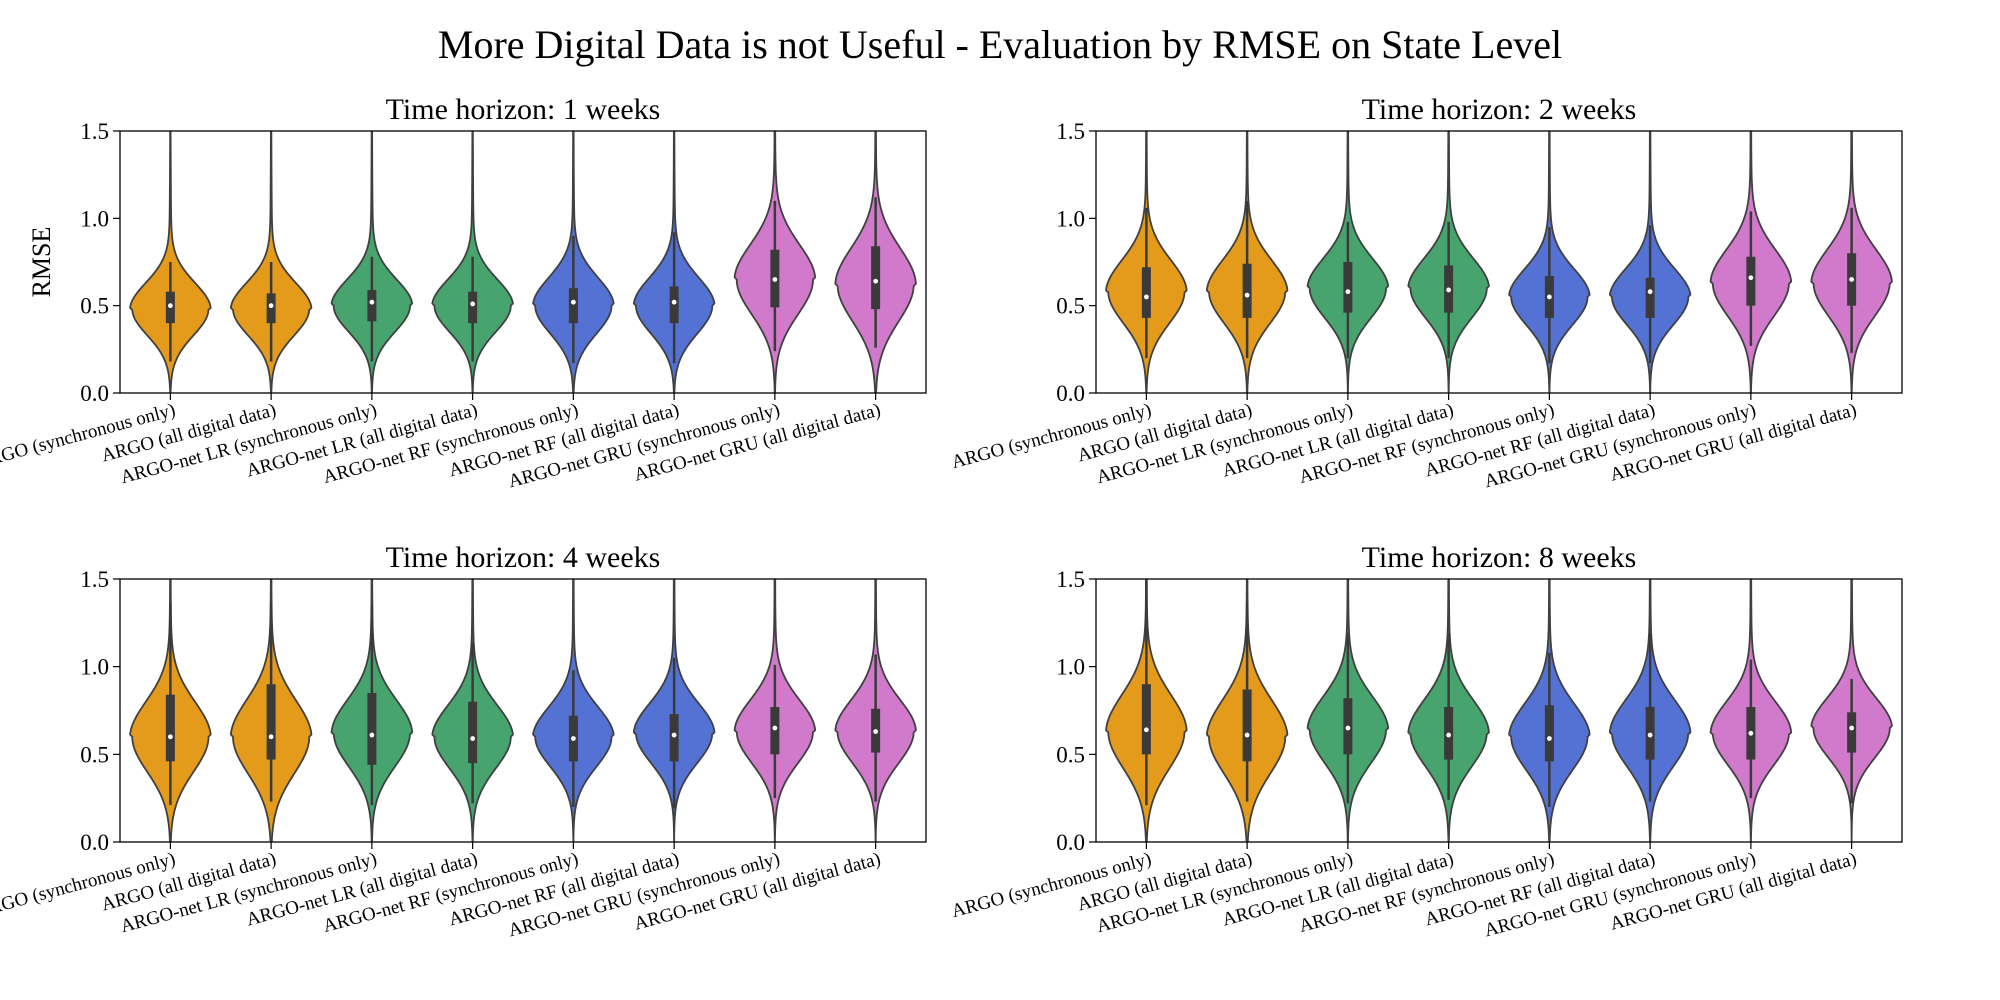  What do you see at coordinates (1499, 557) in the screenshot?
I see `panel-title: Time horizon: 8 weeks` at bounding box center [1499, 557].